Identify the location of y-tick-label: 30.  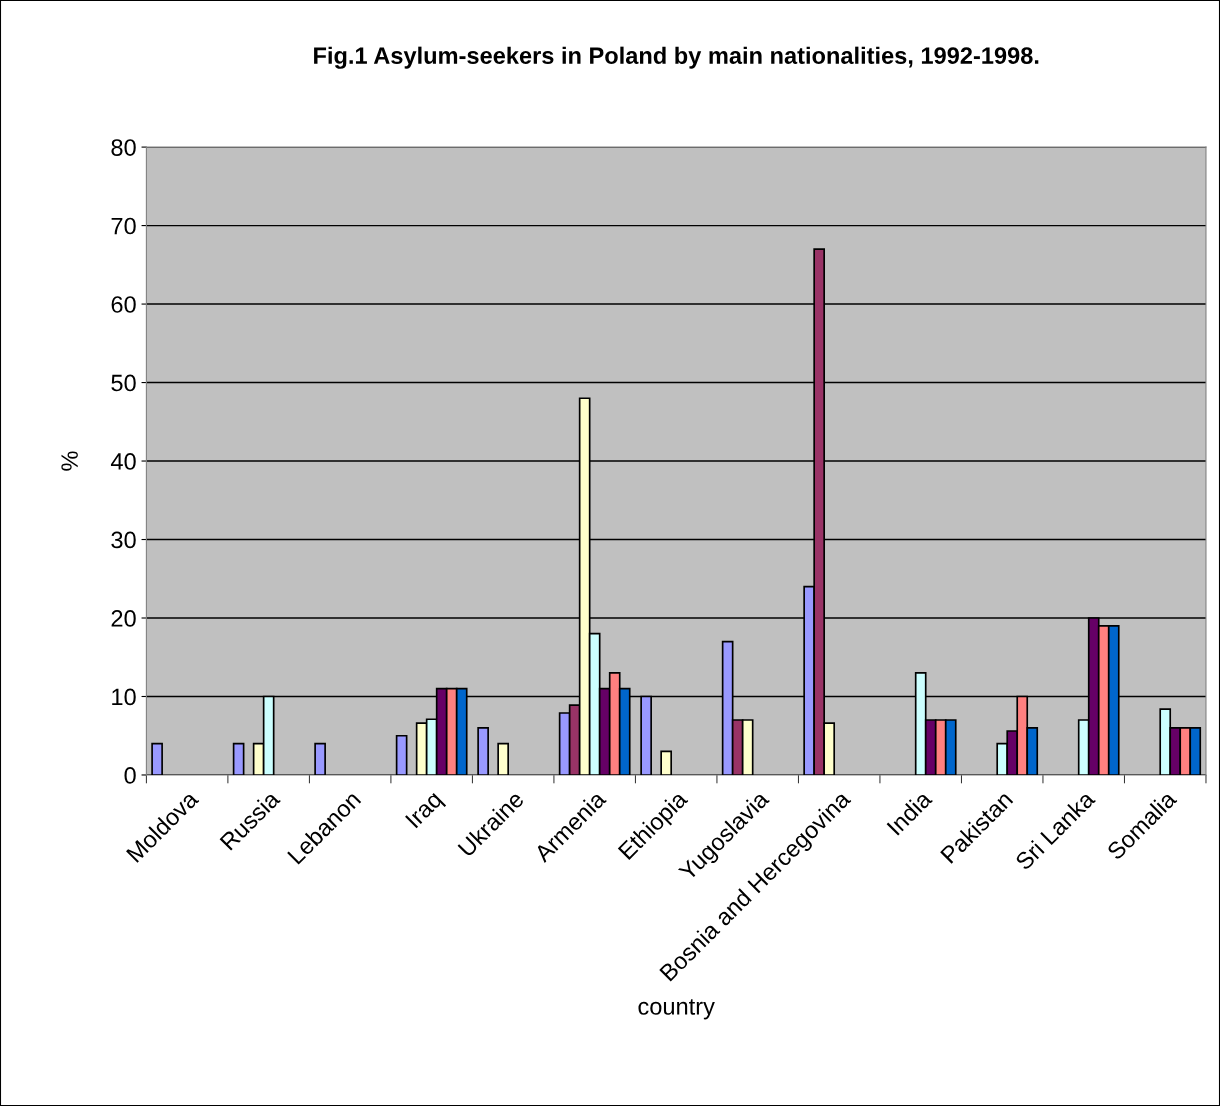
(123, 540).